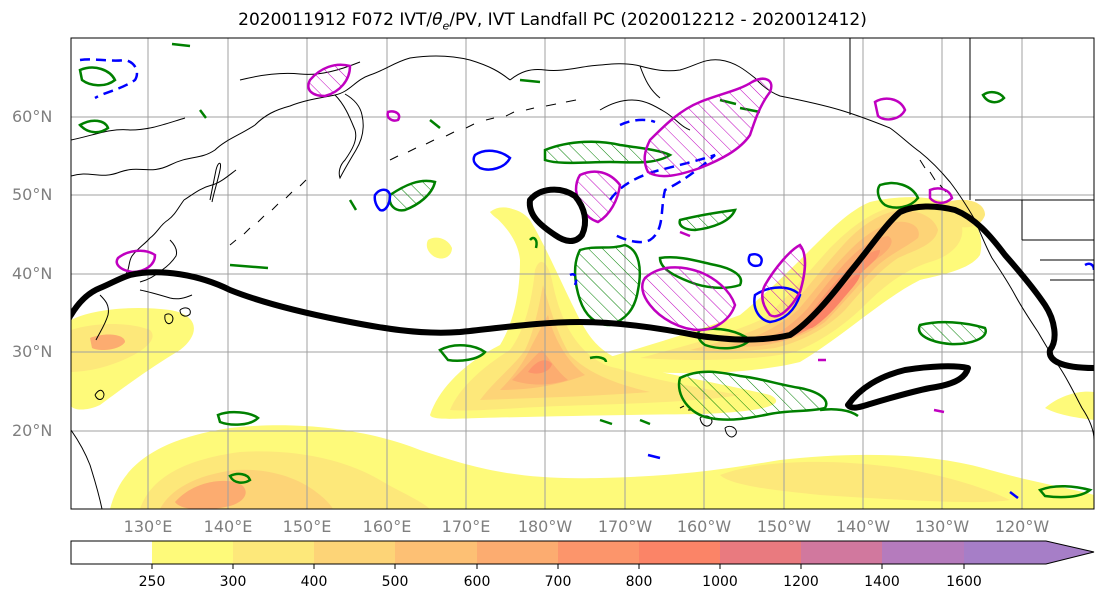  I want to click on lat-label: 40°N, so click(32, 273).